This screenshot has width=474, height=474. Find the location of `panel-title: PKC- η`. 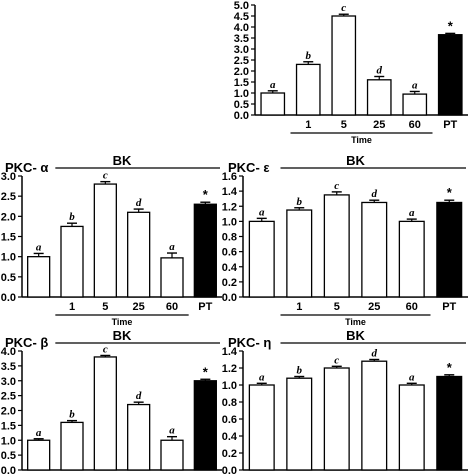

panel-title: PKC- η is located at coordinates (249, 342).